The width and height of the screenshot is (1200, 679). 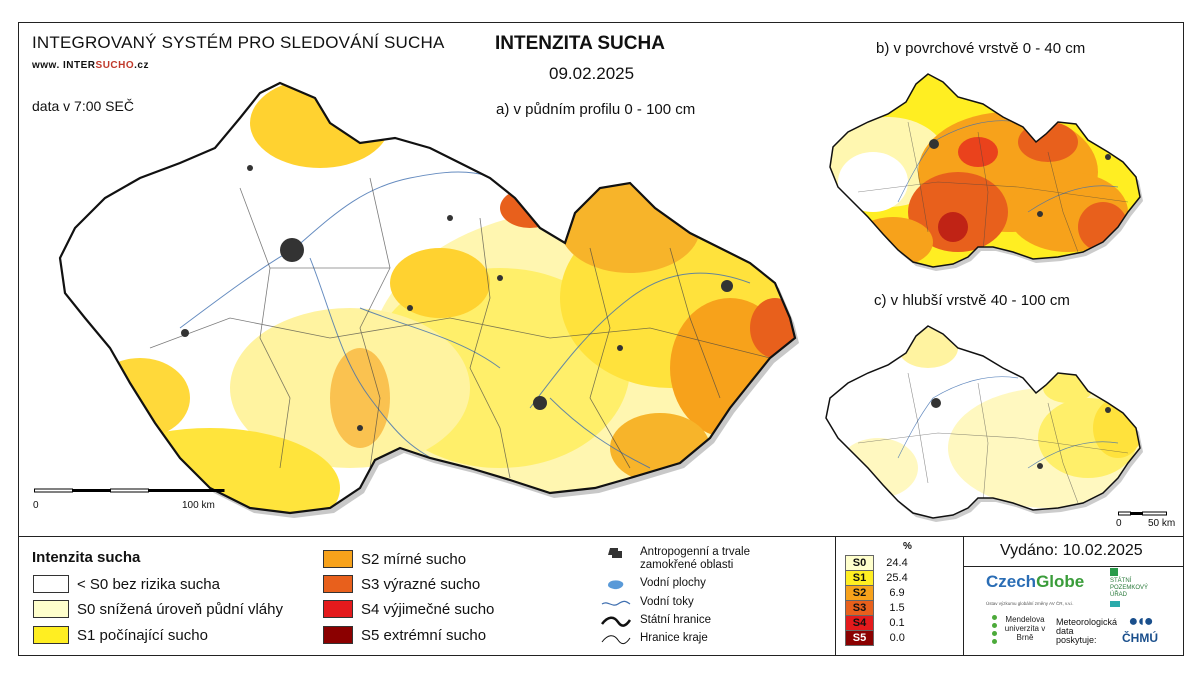 I want to click on state-border-icon, so click(x=616, y=621).